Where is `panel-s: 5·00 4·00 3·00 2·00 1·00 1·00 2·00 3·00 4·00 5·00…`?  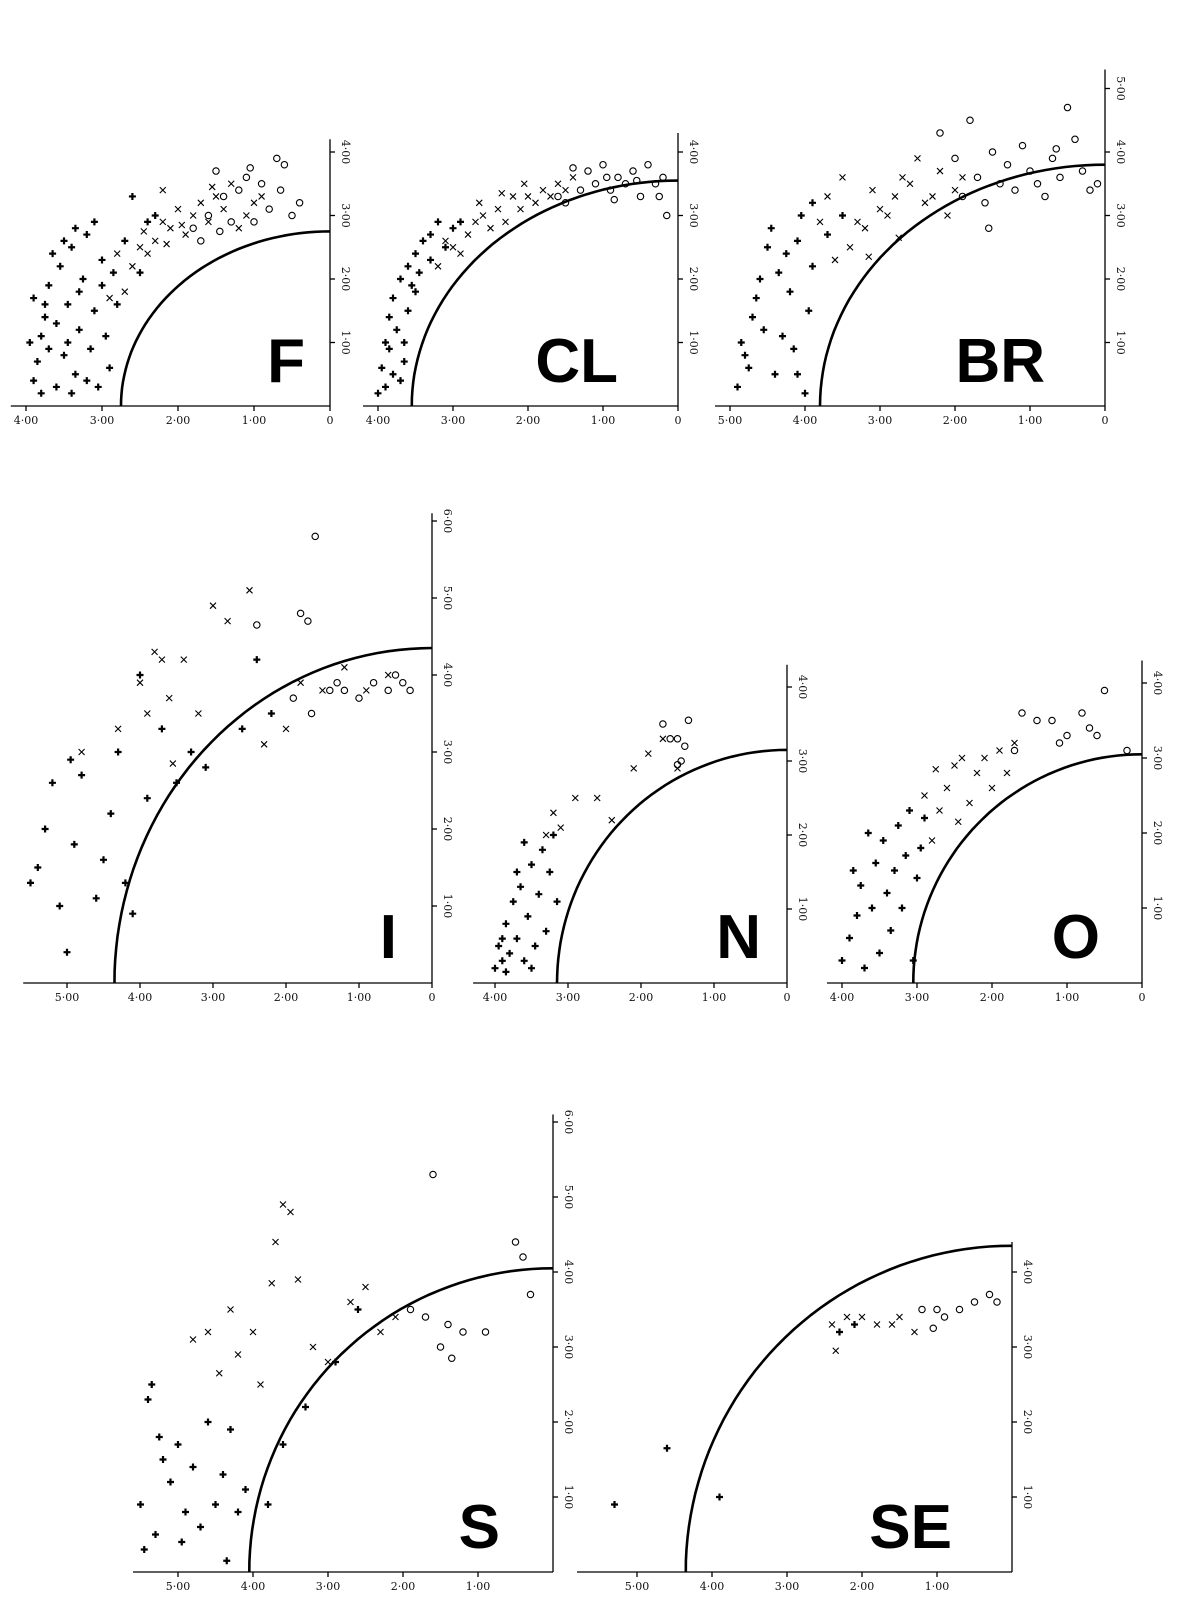
panel-s: 5·00 4·00 3·00 2·00 1·00 1·00 2·00 3·00 4·00 5·00… is located at coordinates (354, 1351).